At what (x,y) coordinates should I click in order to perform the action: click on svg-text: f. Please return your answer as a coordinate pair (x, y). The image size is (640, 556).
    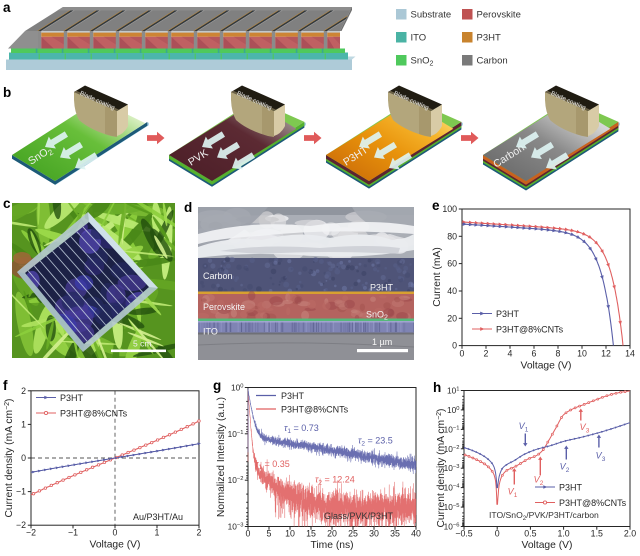
    Looking at the image, I should click on (5, 385).